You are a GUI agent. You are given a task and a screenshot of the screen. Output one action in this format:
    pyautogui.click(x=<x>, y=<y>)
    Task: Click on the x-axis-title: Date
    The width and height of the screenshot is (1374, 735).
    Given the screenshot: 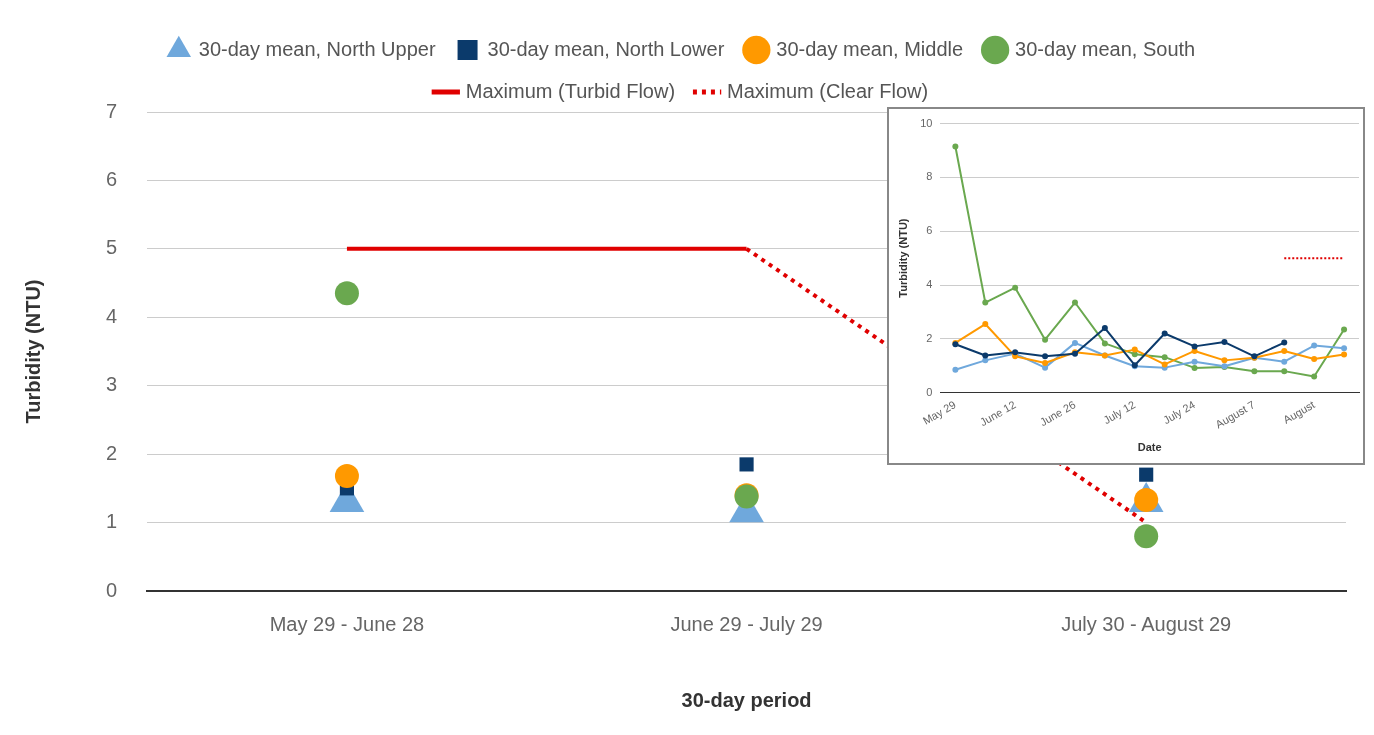 What is the action you would take?
    pyautogui.click(x=1149, y=447)
    